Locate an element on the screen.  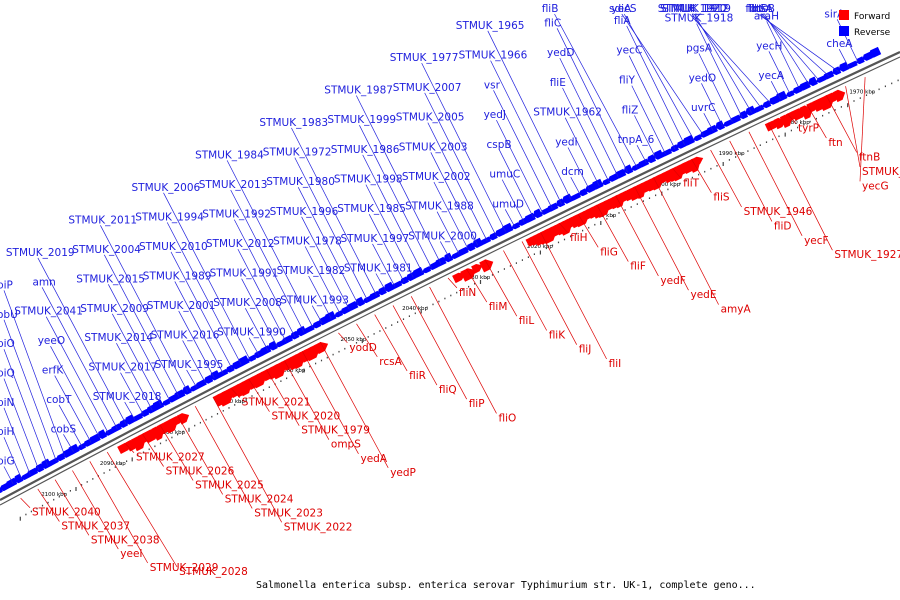
reverse-gene-label: STMUK_2005 is located at coordinates (430, 118).